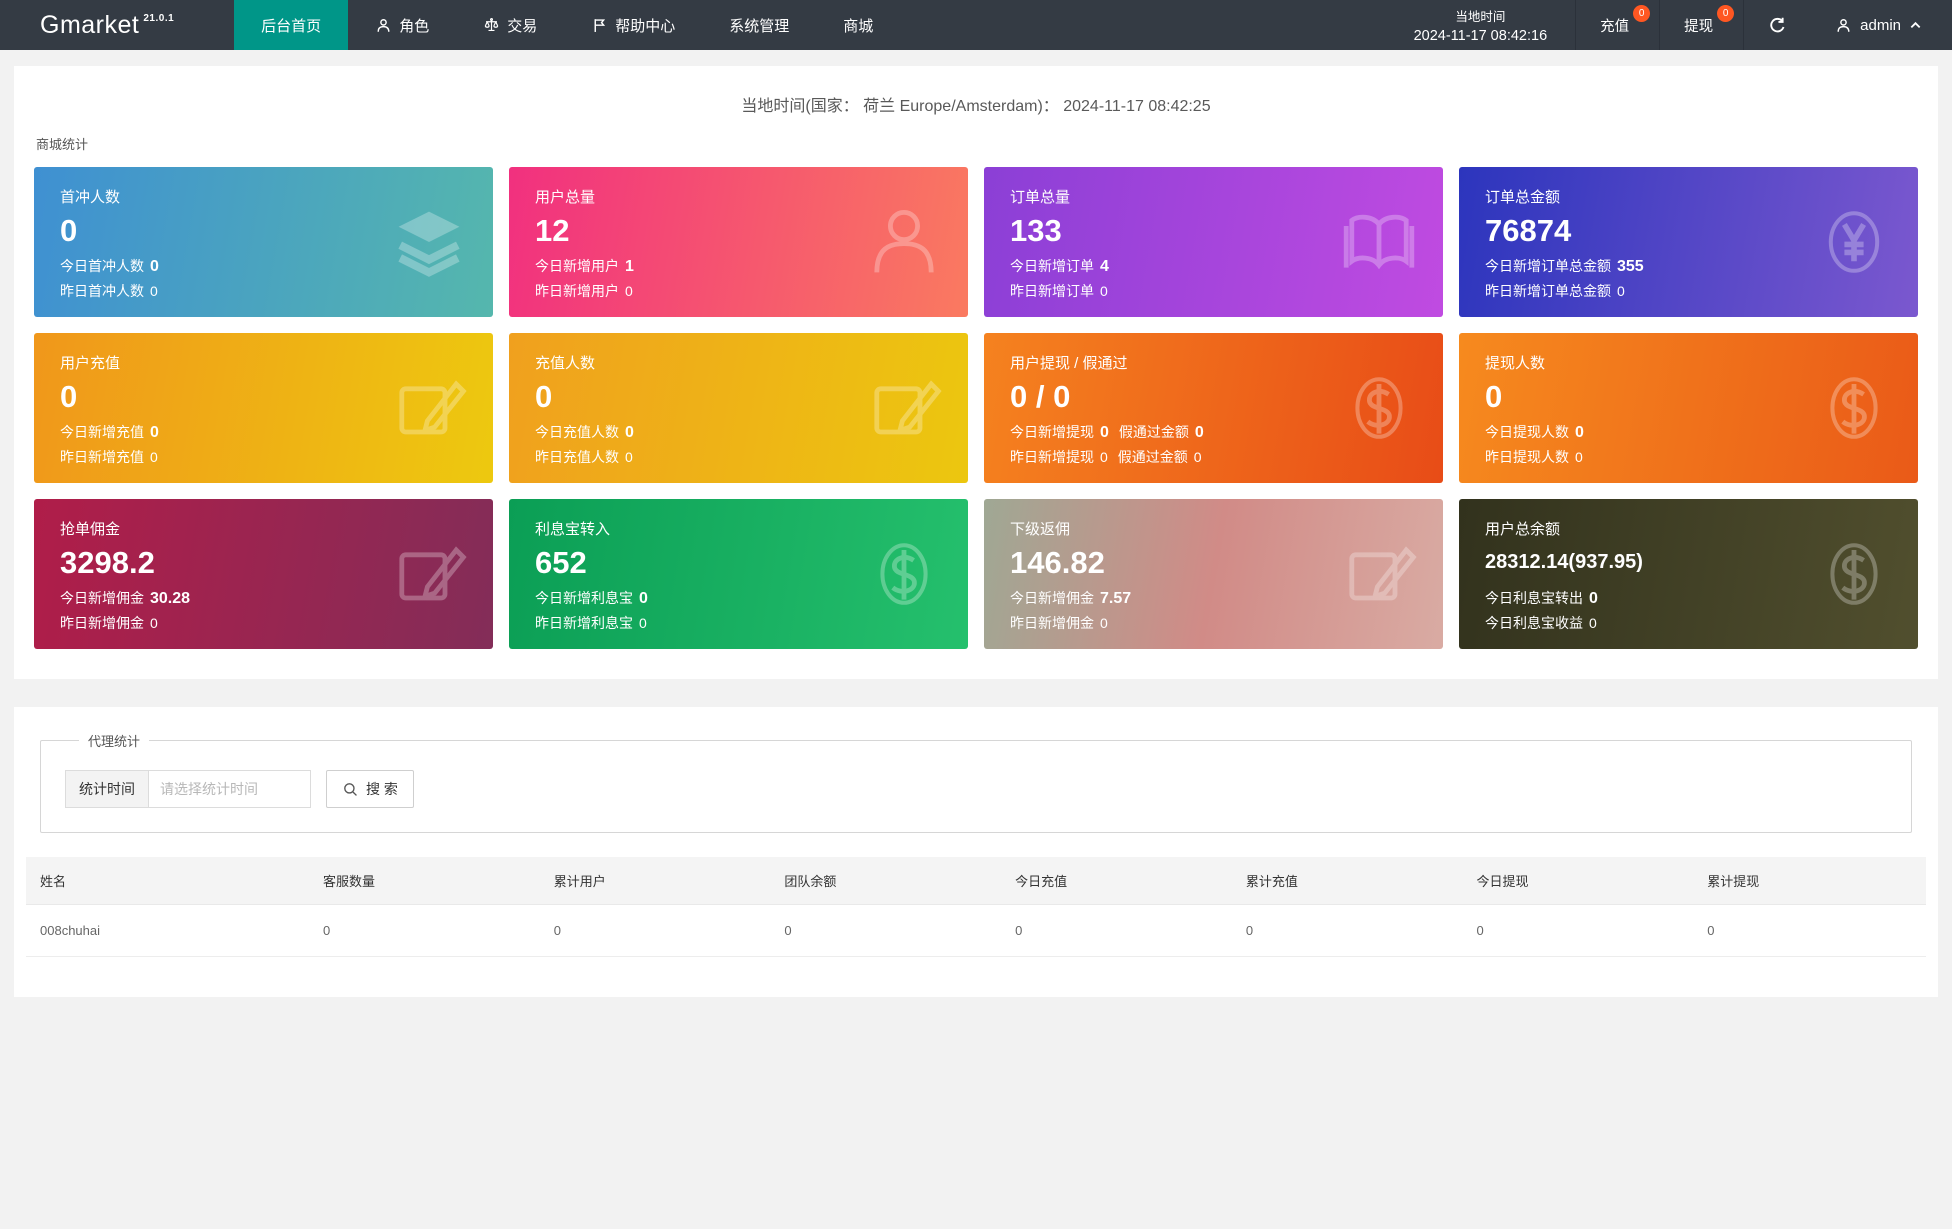  What do you see at coordinates (1915, 24) in the screenshot?
I see `chevron-up-icon` at bounding box center [1915, 24].